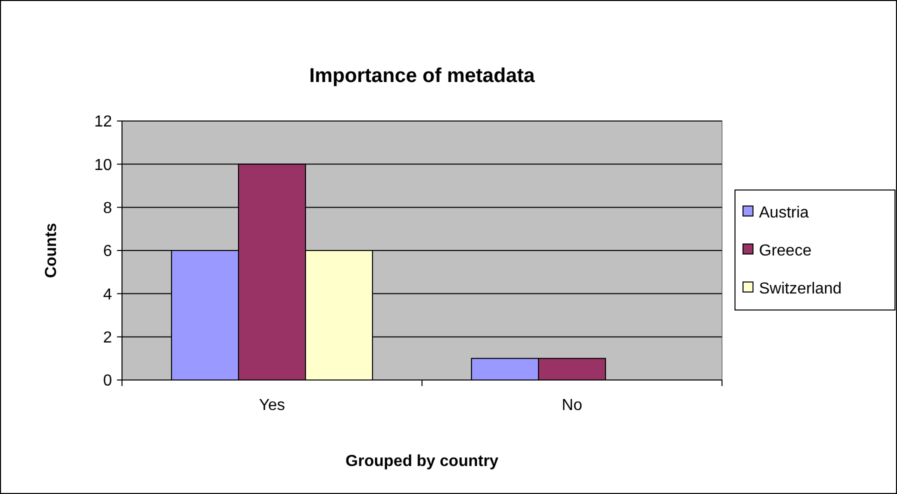 The height and width of the screenshot is (494, 897). Describe the element at coordinates (422, 76) in the screenshot. I see `chart-title: Importance of metadata` at that location.